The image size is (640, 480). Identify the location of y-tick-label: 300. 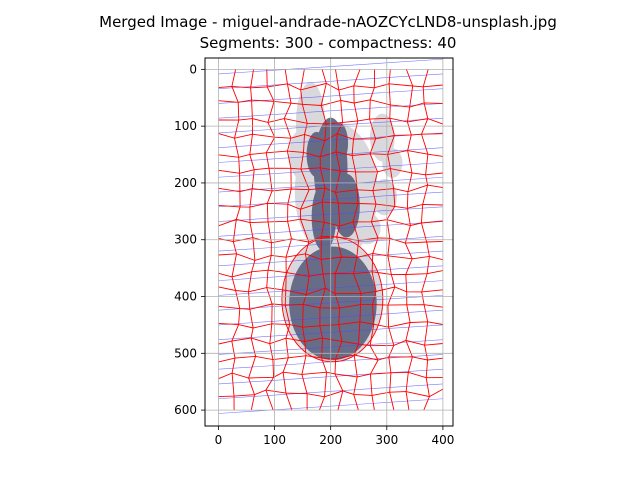
(185, 240).